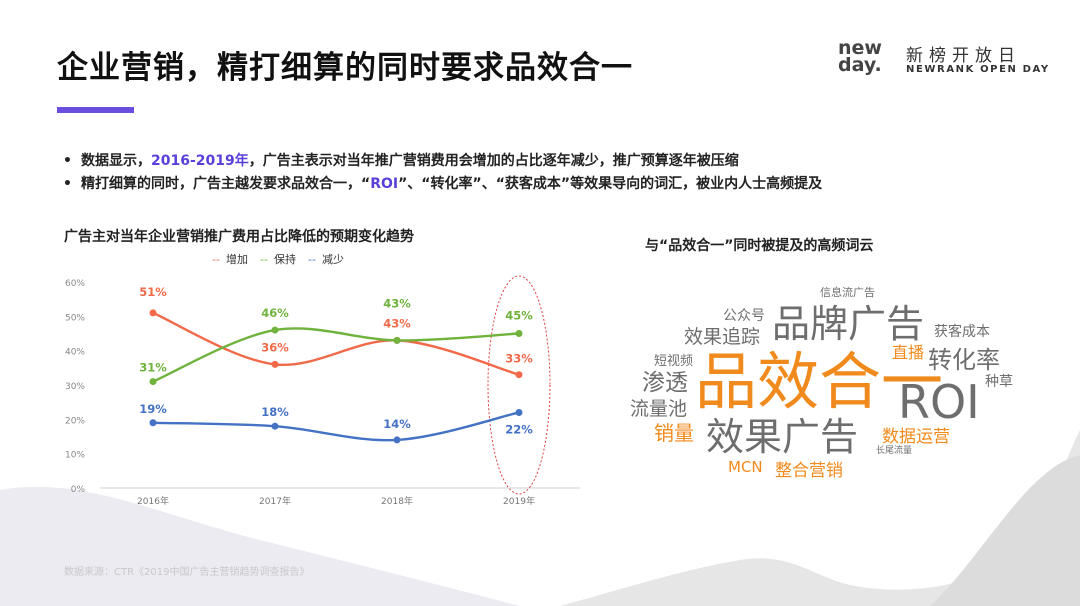 This screenshot has height=606, width=1080. I want to click on cloud-word: 获客成本, so click(962, 331).